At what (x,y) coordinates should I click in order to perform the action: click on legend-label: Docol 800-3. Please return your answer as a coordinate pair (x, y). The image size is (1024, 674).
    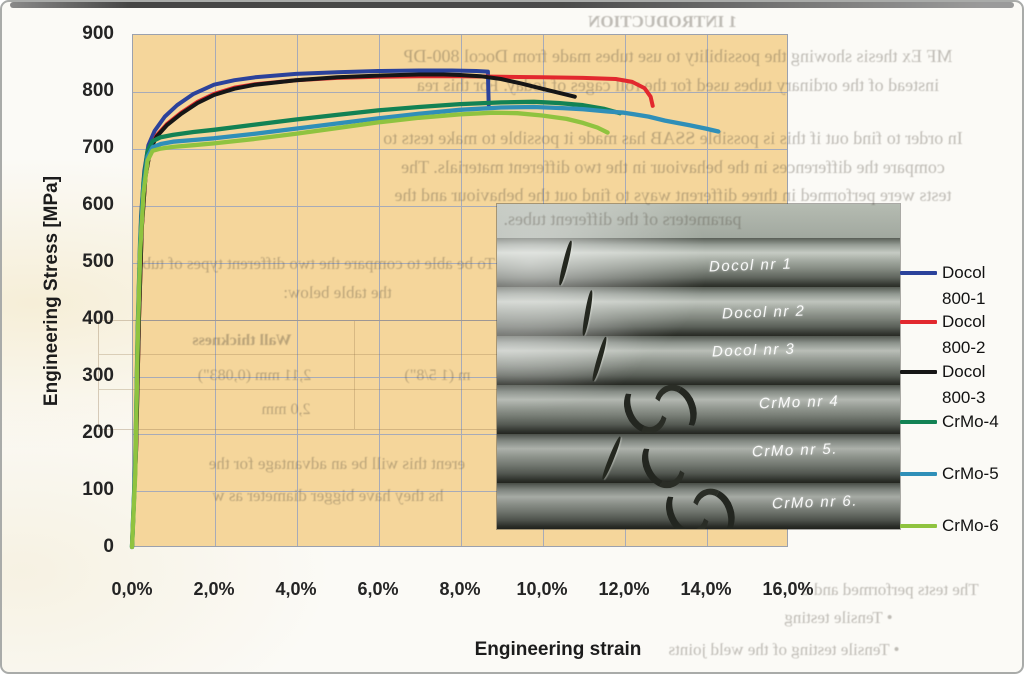
    Looking at the image, I should click on (964, 384).